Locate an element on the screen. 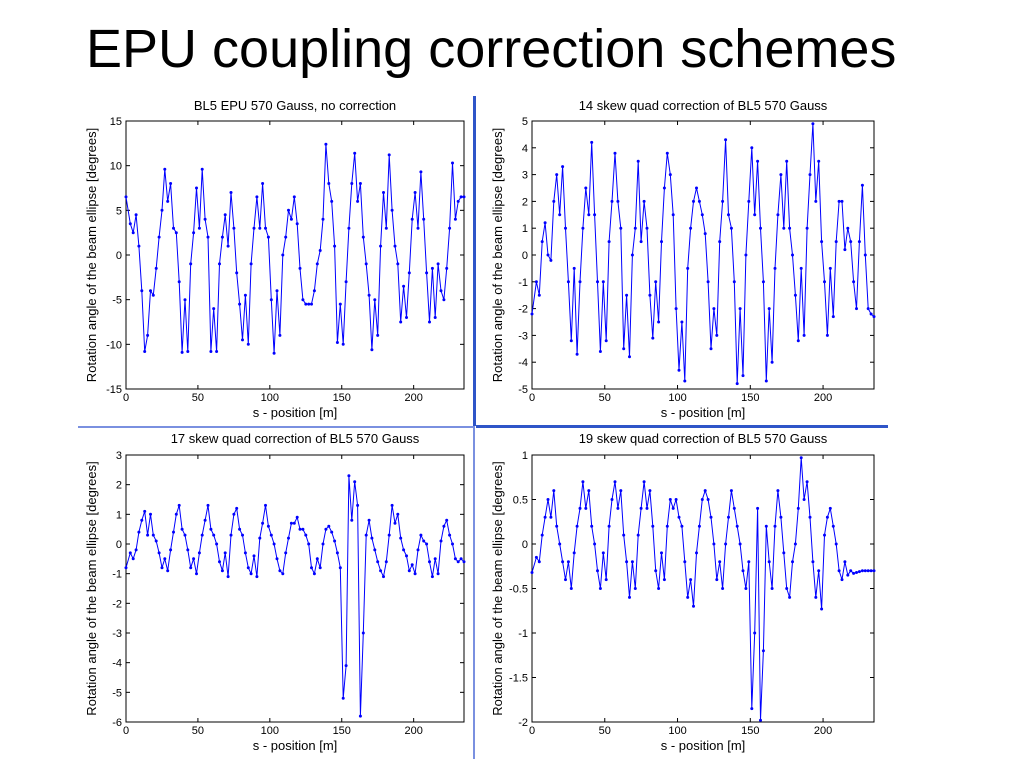 The height and width of the screenshot is (768, 1024). x-tick-label: 50 is located at coordinates (605, 398).